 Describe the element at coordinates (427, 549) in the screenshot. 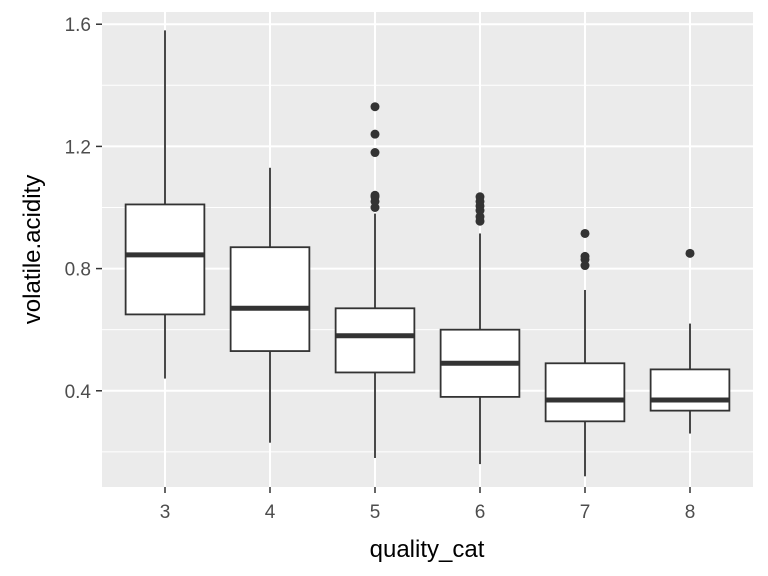

I see `x-axis-title: quality_cat` at that location.